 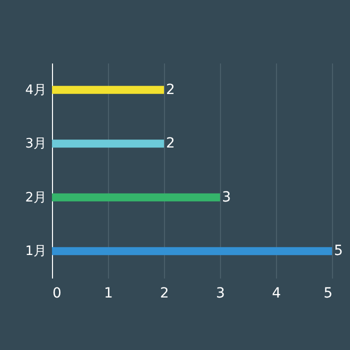 What do you see at coordinates (226, 197) in the screenshot?
I see `data-label: 3` at bounding box center [226, 197].